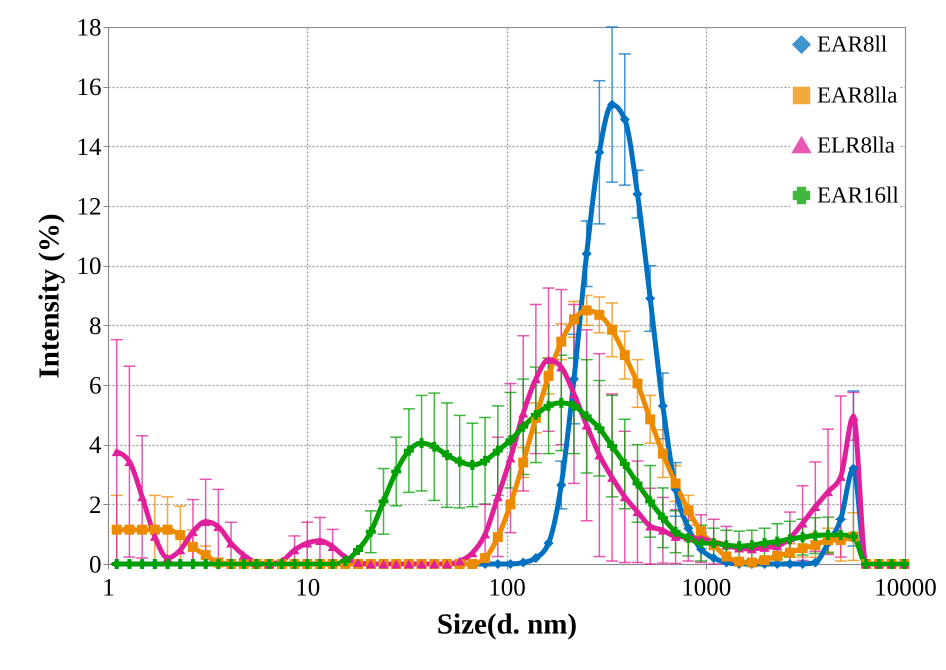 Image resolution: width=946 pixels, height=670 pixels. What do you see at coordinates (507, 588) in the screenshot?
I see `x-tick-label: 100` at bounding box center [507, 588].